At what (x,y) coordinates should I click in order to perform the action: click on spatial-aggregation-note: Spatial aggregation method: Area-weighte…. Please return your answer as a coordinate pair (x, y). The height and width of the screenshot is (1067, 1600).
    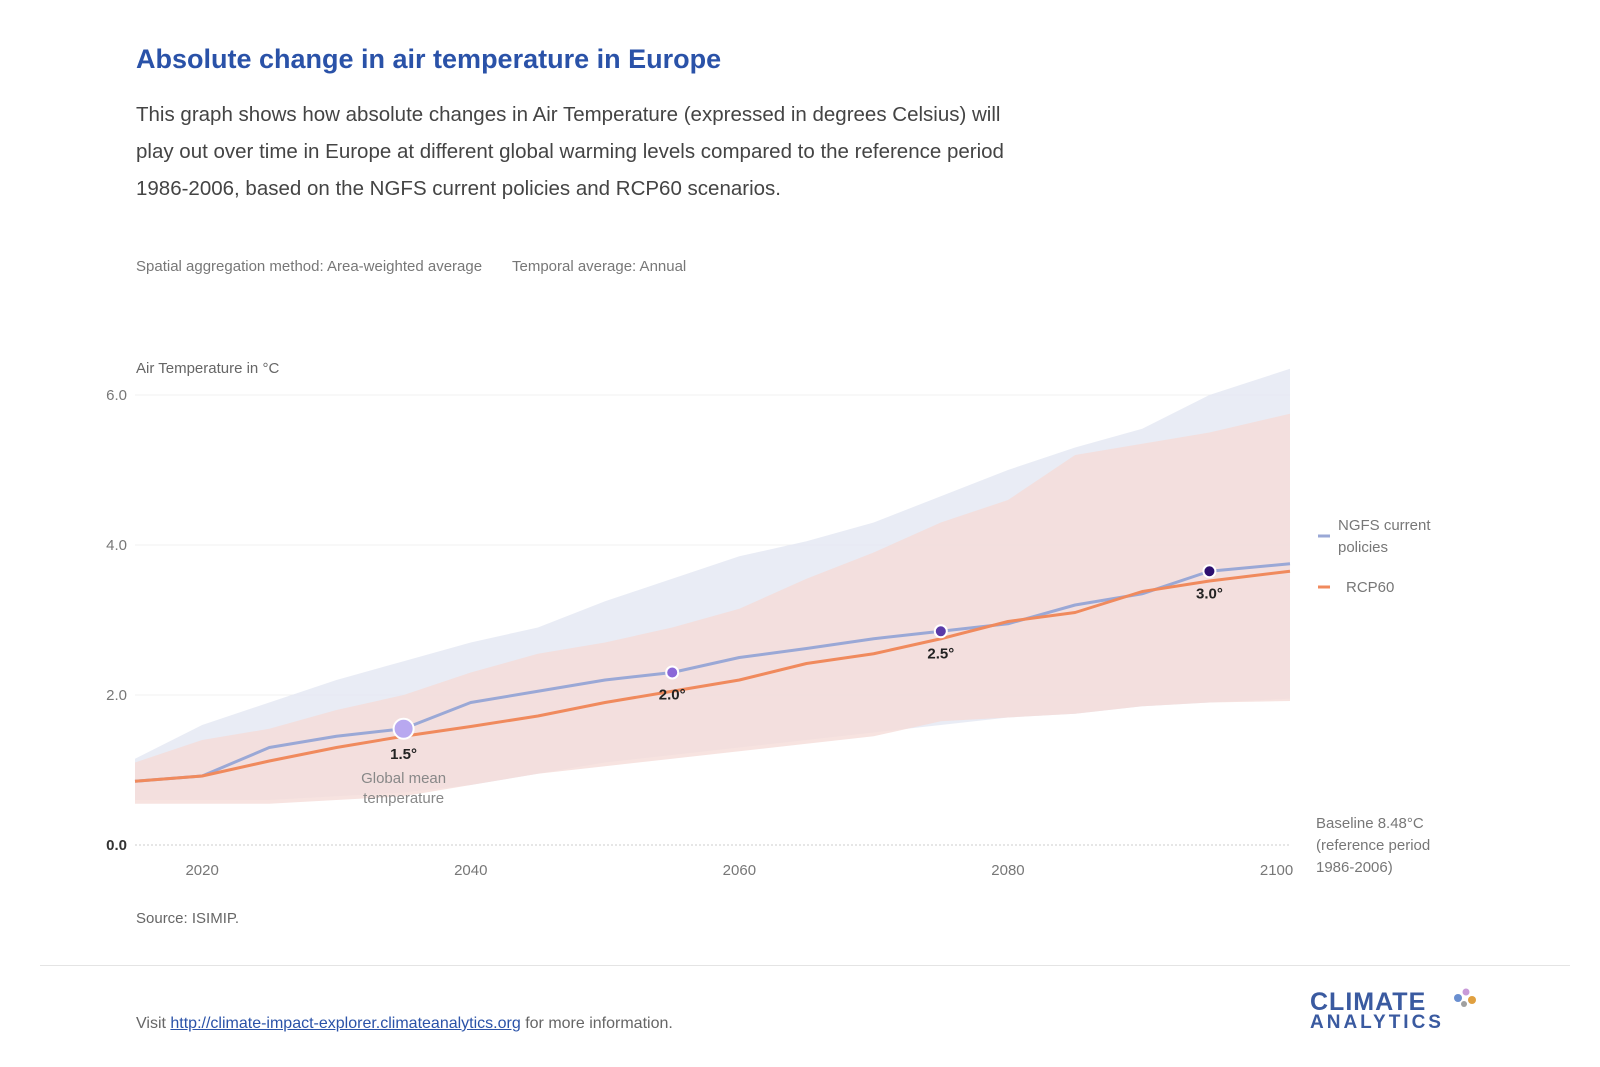
    Looking at the image, I should click on (309, 266).